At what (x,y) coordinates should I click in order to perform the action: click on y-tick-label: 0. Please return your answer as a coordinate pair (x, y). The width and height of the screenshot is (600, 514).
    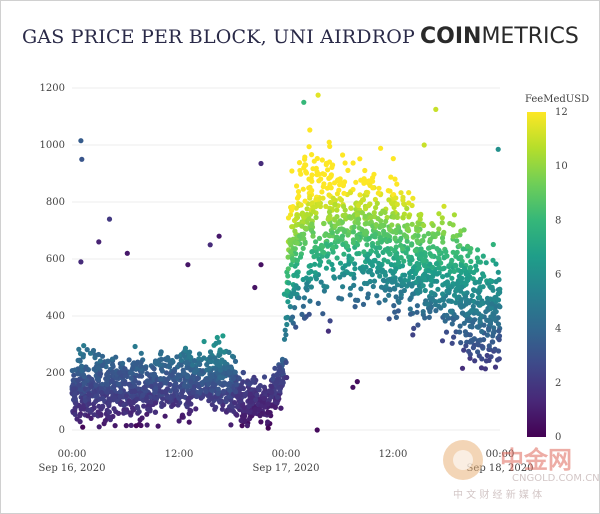
    Looking at the image, I should click on (62, 430).